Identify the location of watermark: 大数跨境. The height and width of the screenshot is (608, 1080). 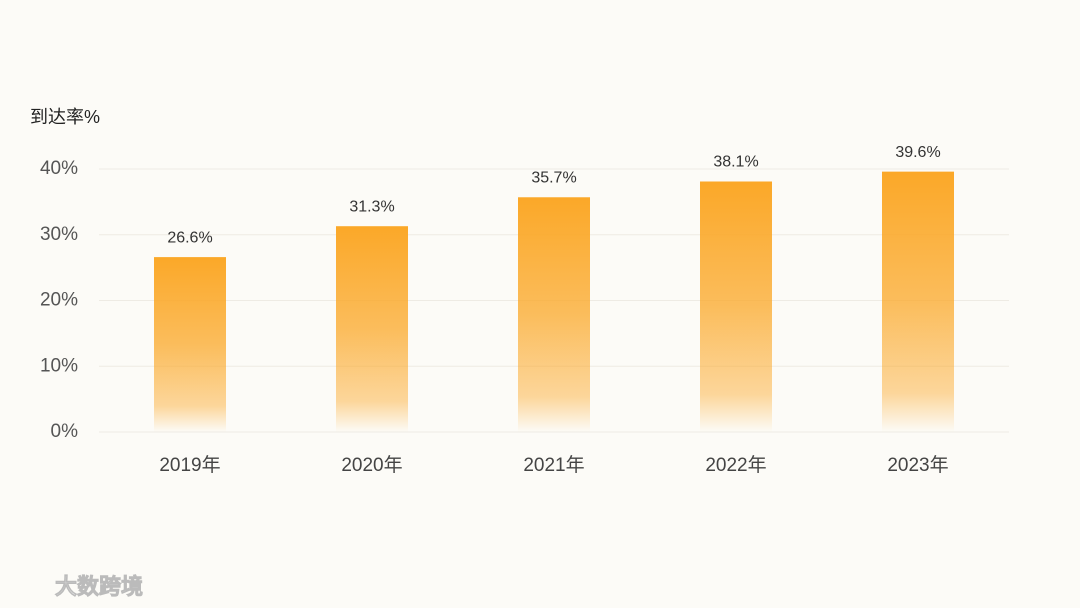
(99, 586).